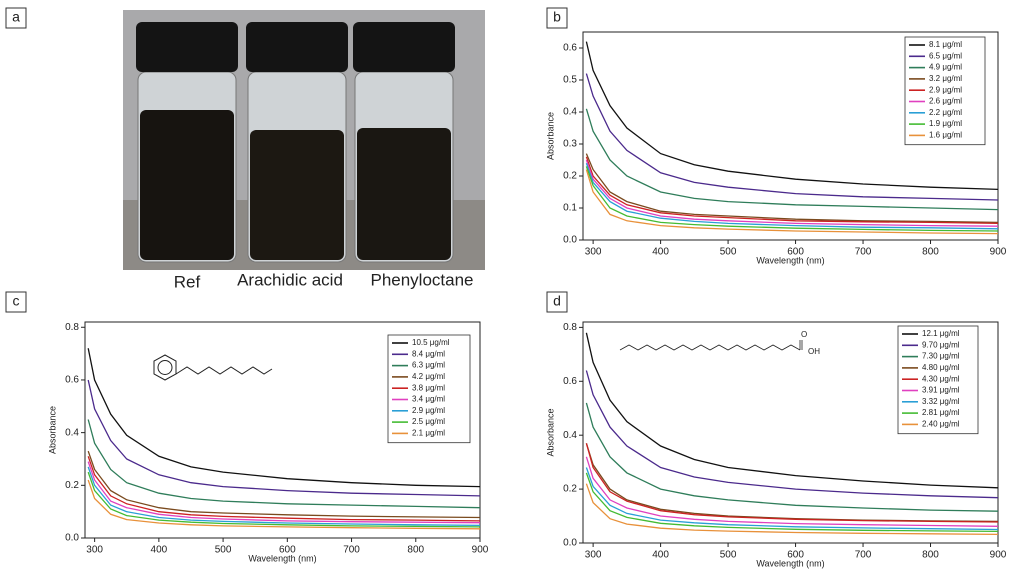  Describe the element at coordinates (421, 279) in the screenshot. I see `photo-label: Phenyloctane` at that location.